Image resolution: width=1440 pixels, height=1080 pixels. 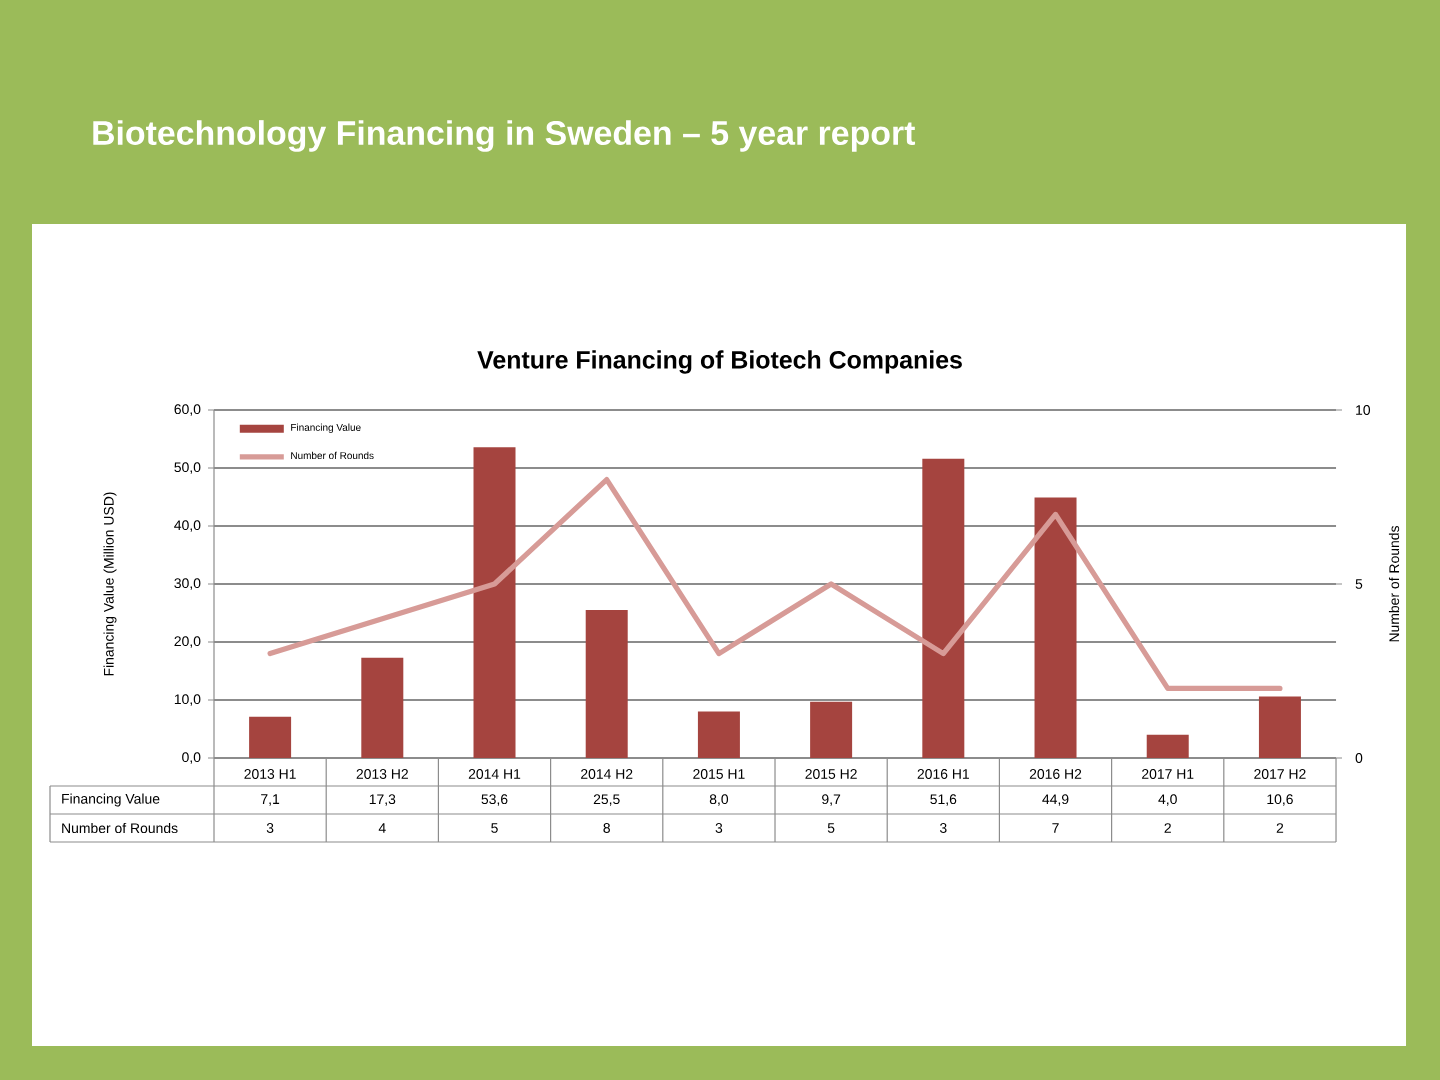 What do you see at coordinates (504, 136) in the screenshot?
I see `chart-title: Biotechnology Financing in Sweden – 5 year report` at bounding box center [504, 136].